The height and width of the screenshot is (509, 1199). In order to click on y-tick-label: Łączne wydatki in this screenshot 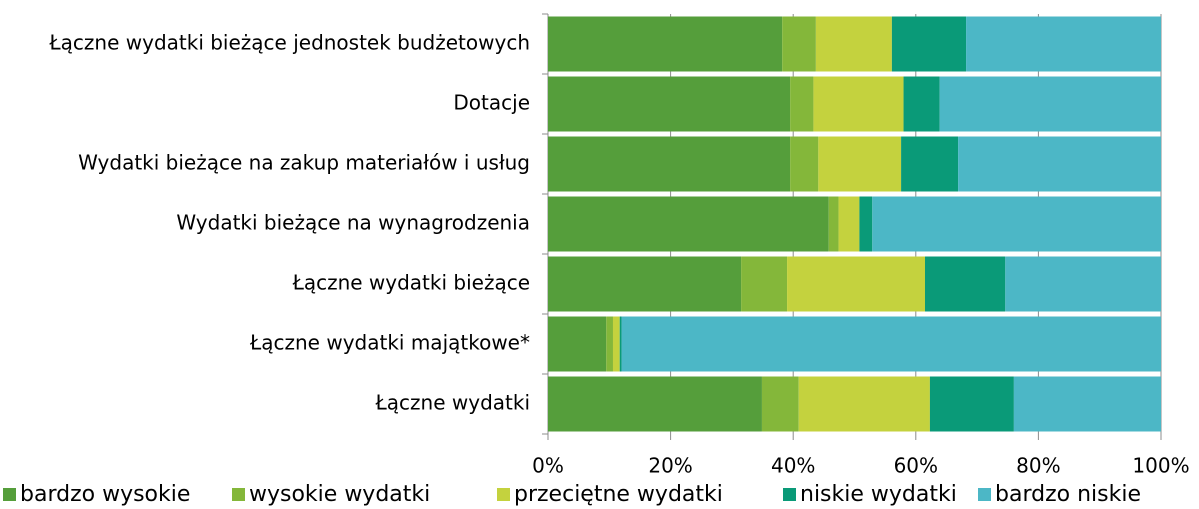, I will do `click(452, 403)`.